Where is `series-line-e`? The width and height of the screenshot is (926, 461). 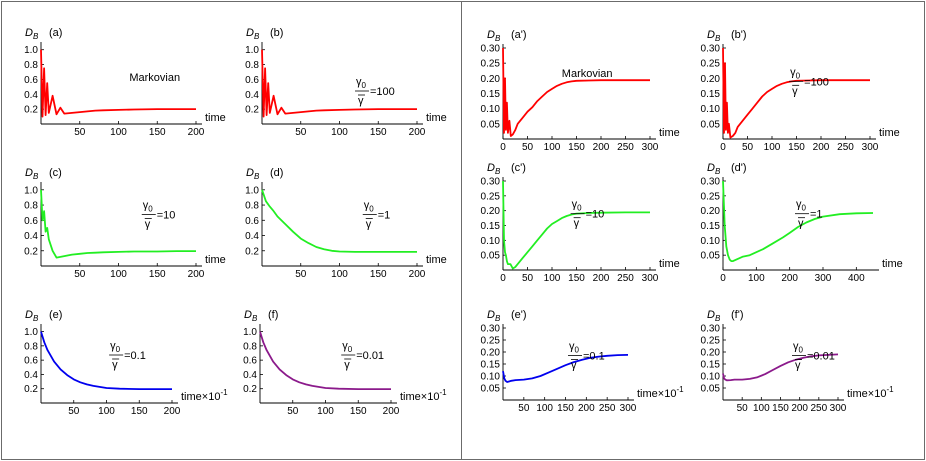
series-line-e is located at coordinates (106, 360).